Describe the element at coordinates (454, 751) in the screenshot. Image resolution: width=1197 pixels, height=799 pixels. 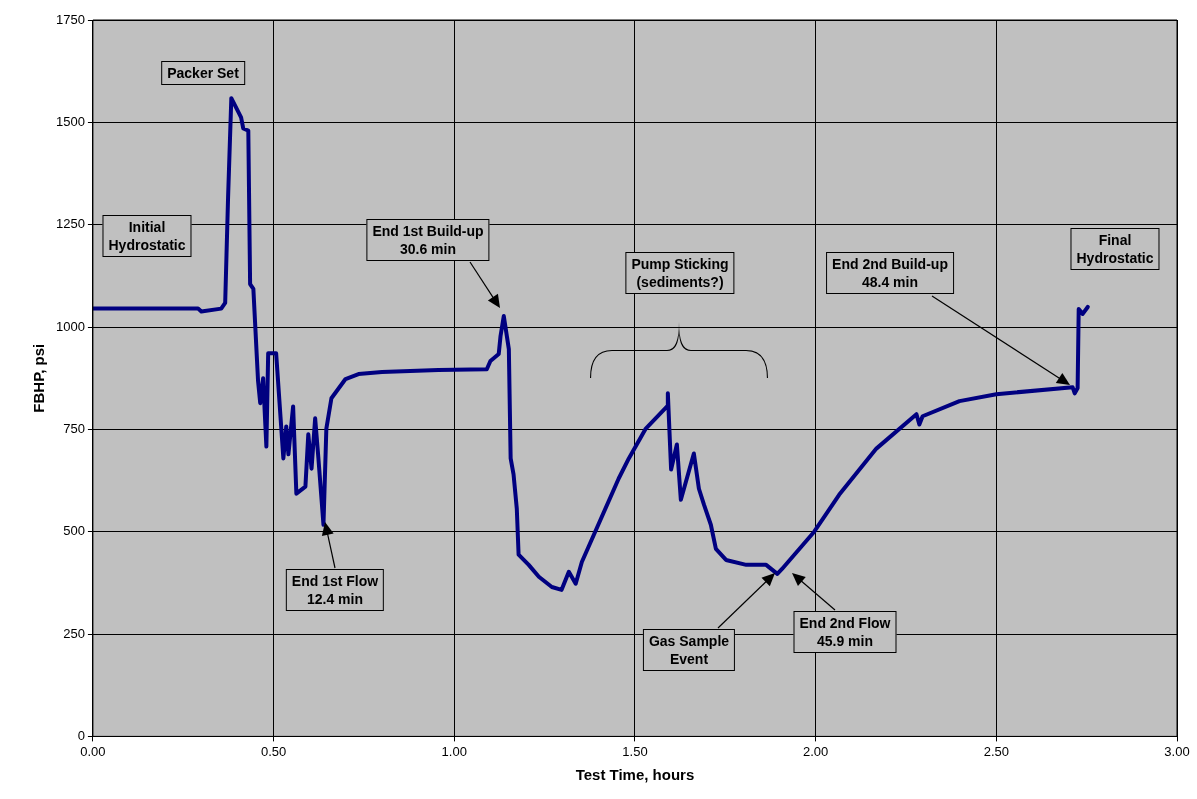
I see `x-tick-label: 1.00` at that location.